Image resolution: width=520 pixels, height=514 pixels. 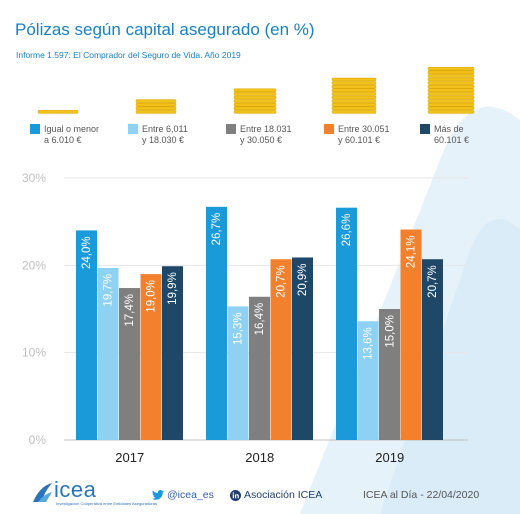 I want to click on y-tick-label: 20%, so click(x=34, y=265).